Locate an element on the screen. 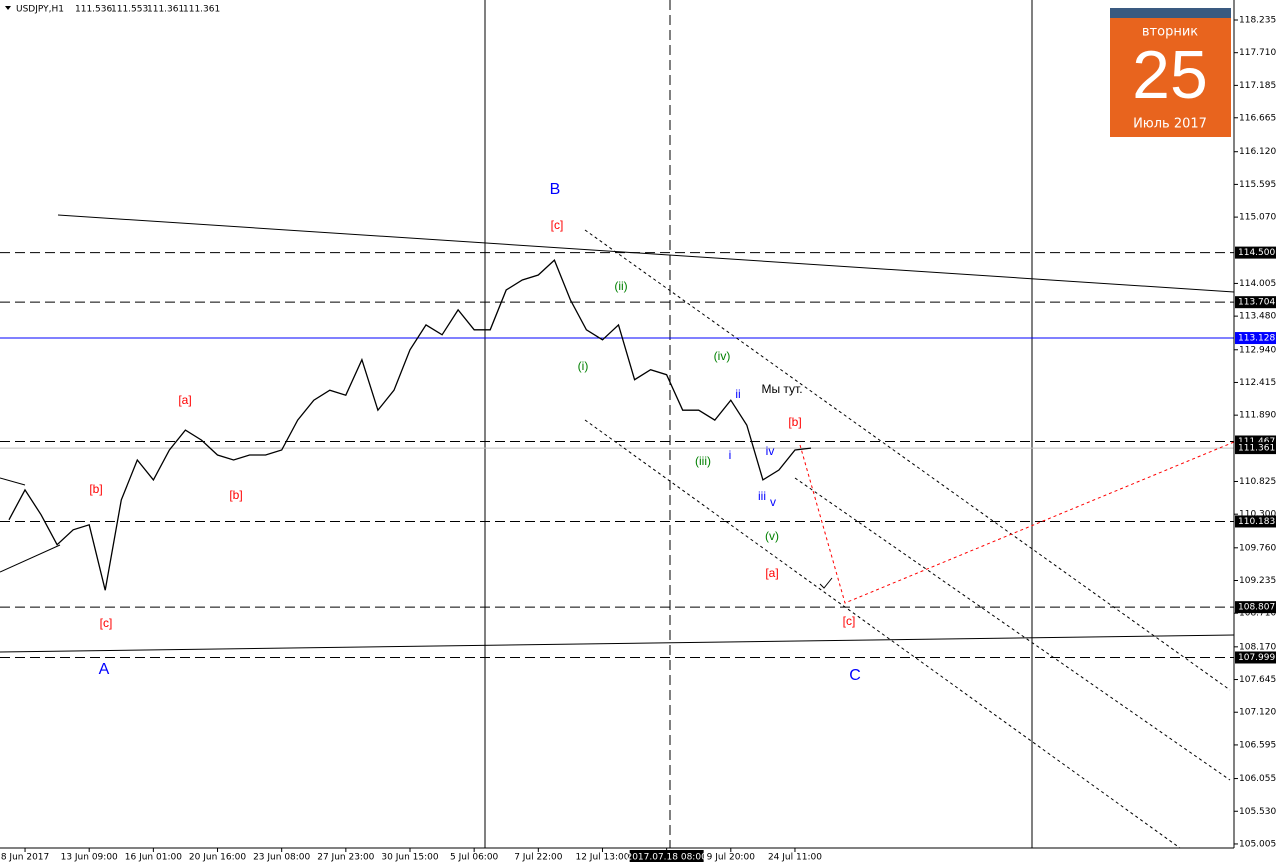 The width and height of the screenshot is (1276, 868). y-tick-label: 110.300 is located at coordinates (1257, 515).